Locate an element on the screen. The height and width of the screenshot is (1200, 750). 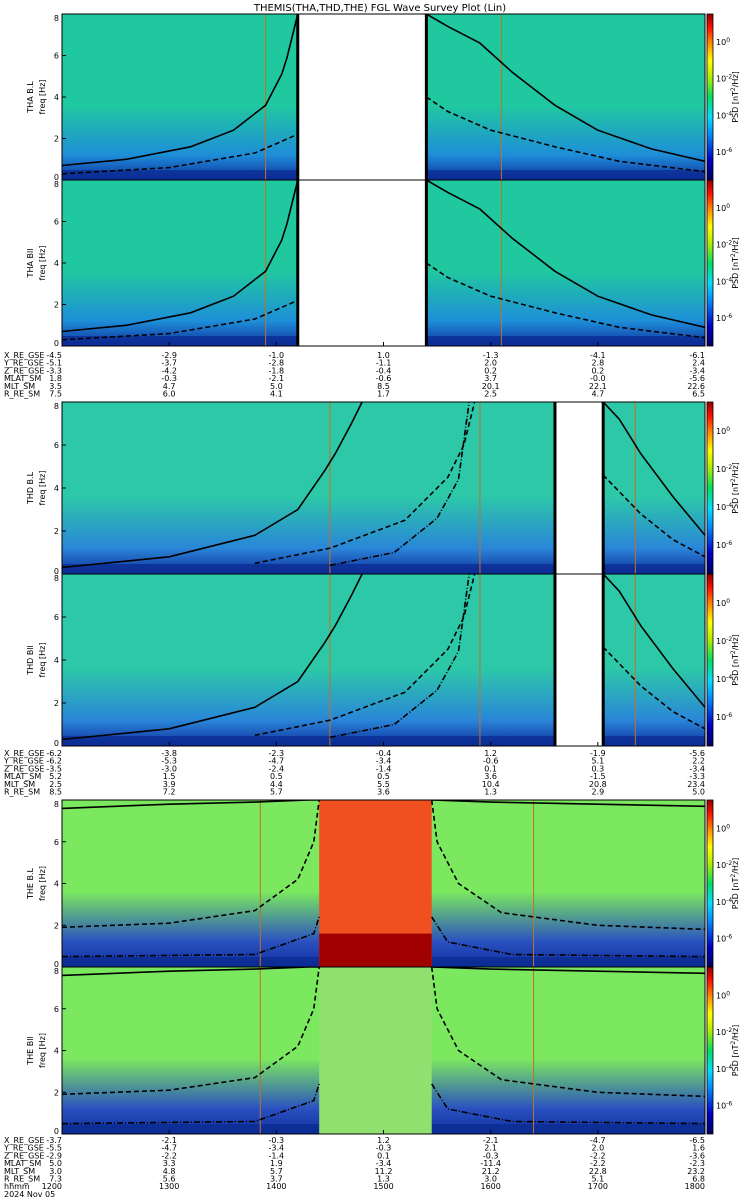
ephem-value: -3.8 is located at coordinates (169, 753).